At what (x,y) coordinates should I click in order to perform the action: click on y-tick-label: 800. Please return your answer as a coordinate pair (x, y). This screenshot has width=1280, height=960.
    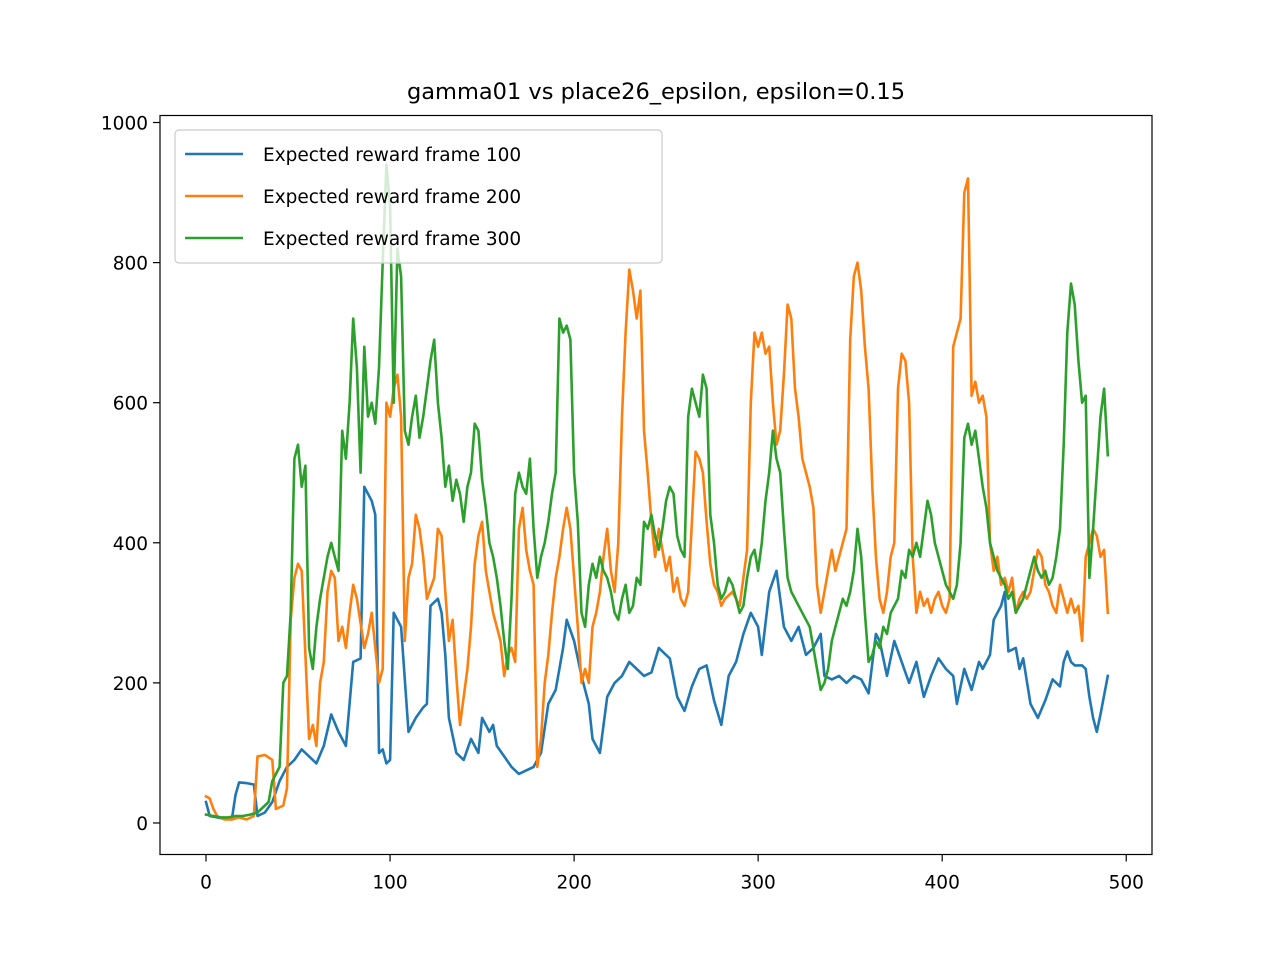
    Looking at the image, I should click on (130, 264).